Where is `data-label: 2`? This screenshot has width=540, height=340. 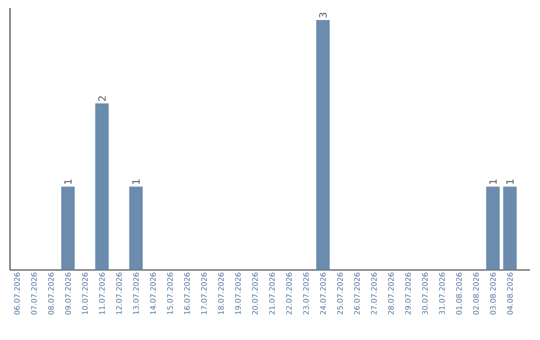 data-label: 2 is located at coordinates (102, 98).